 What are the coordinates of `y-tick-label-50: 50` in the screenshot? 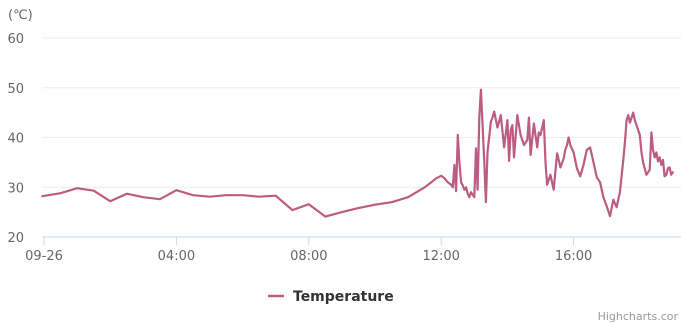 It's located at (15, 89).